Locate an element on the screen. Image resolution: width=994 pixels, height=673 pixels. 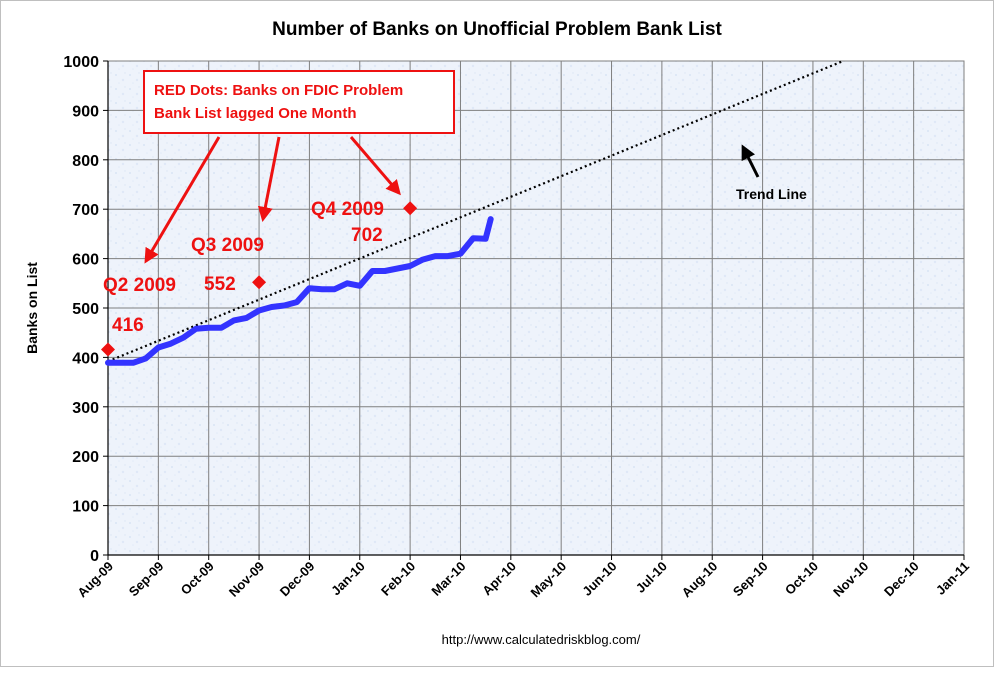
label-q2-value: 416 is located at coordinates (128, 325).